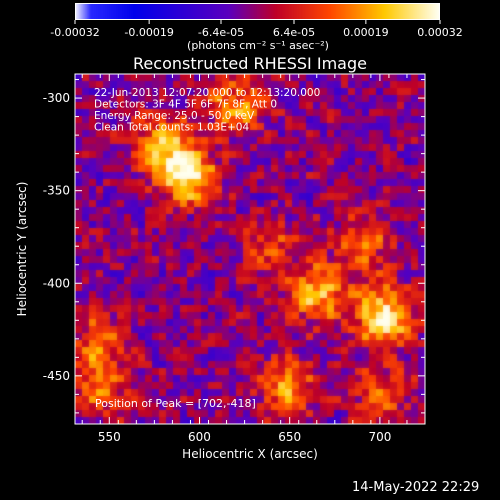  Describe the element at coordinates (185, 105) in the screenshot. I see `annotation-line: Detectors: 3F 4F 5F 6F 7F 8F, Att 0` at that location.